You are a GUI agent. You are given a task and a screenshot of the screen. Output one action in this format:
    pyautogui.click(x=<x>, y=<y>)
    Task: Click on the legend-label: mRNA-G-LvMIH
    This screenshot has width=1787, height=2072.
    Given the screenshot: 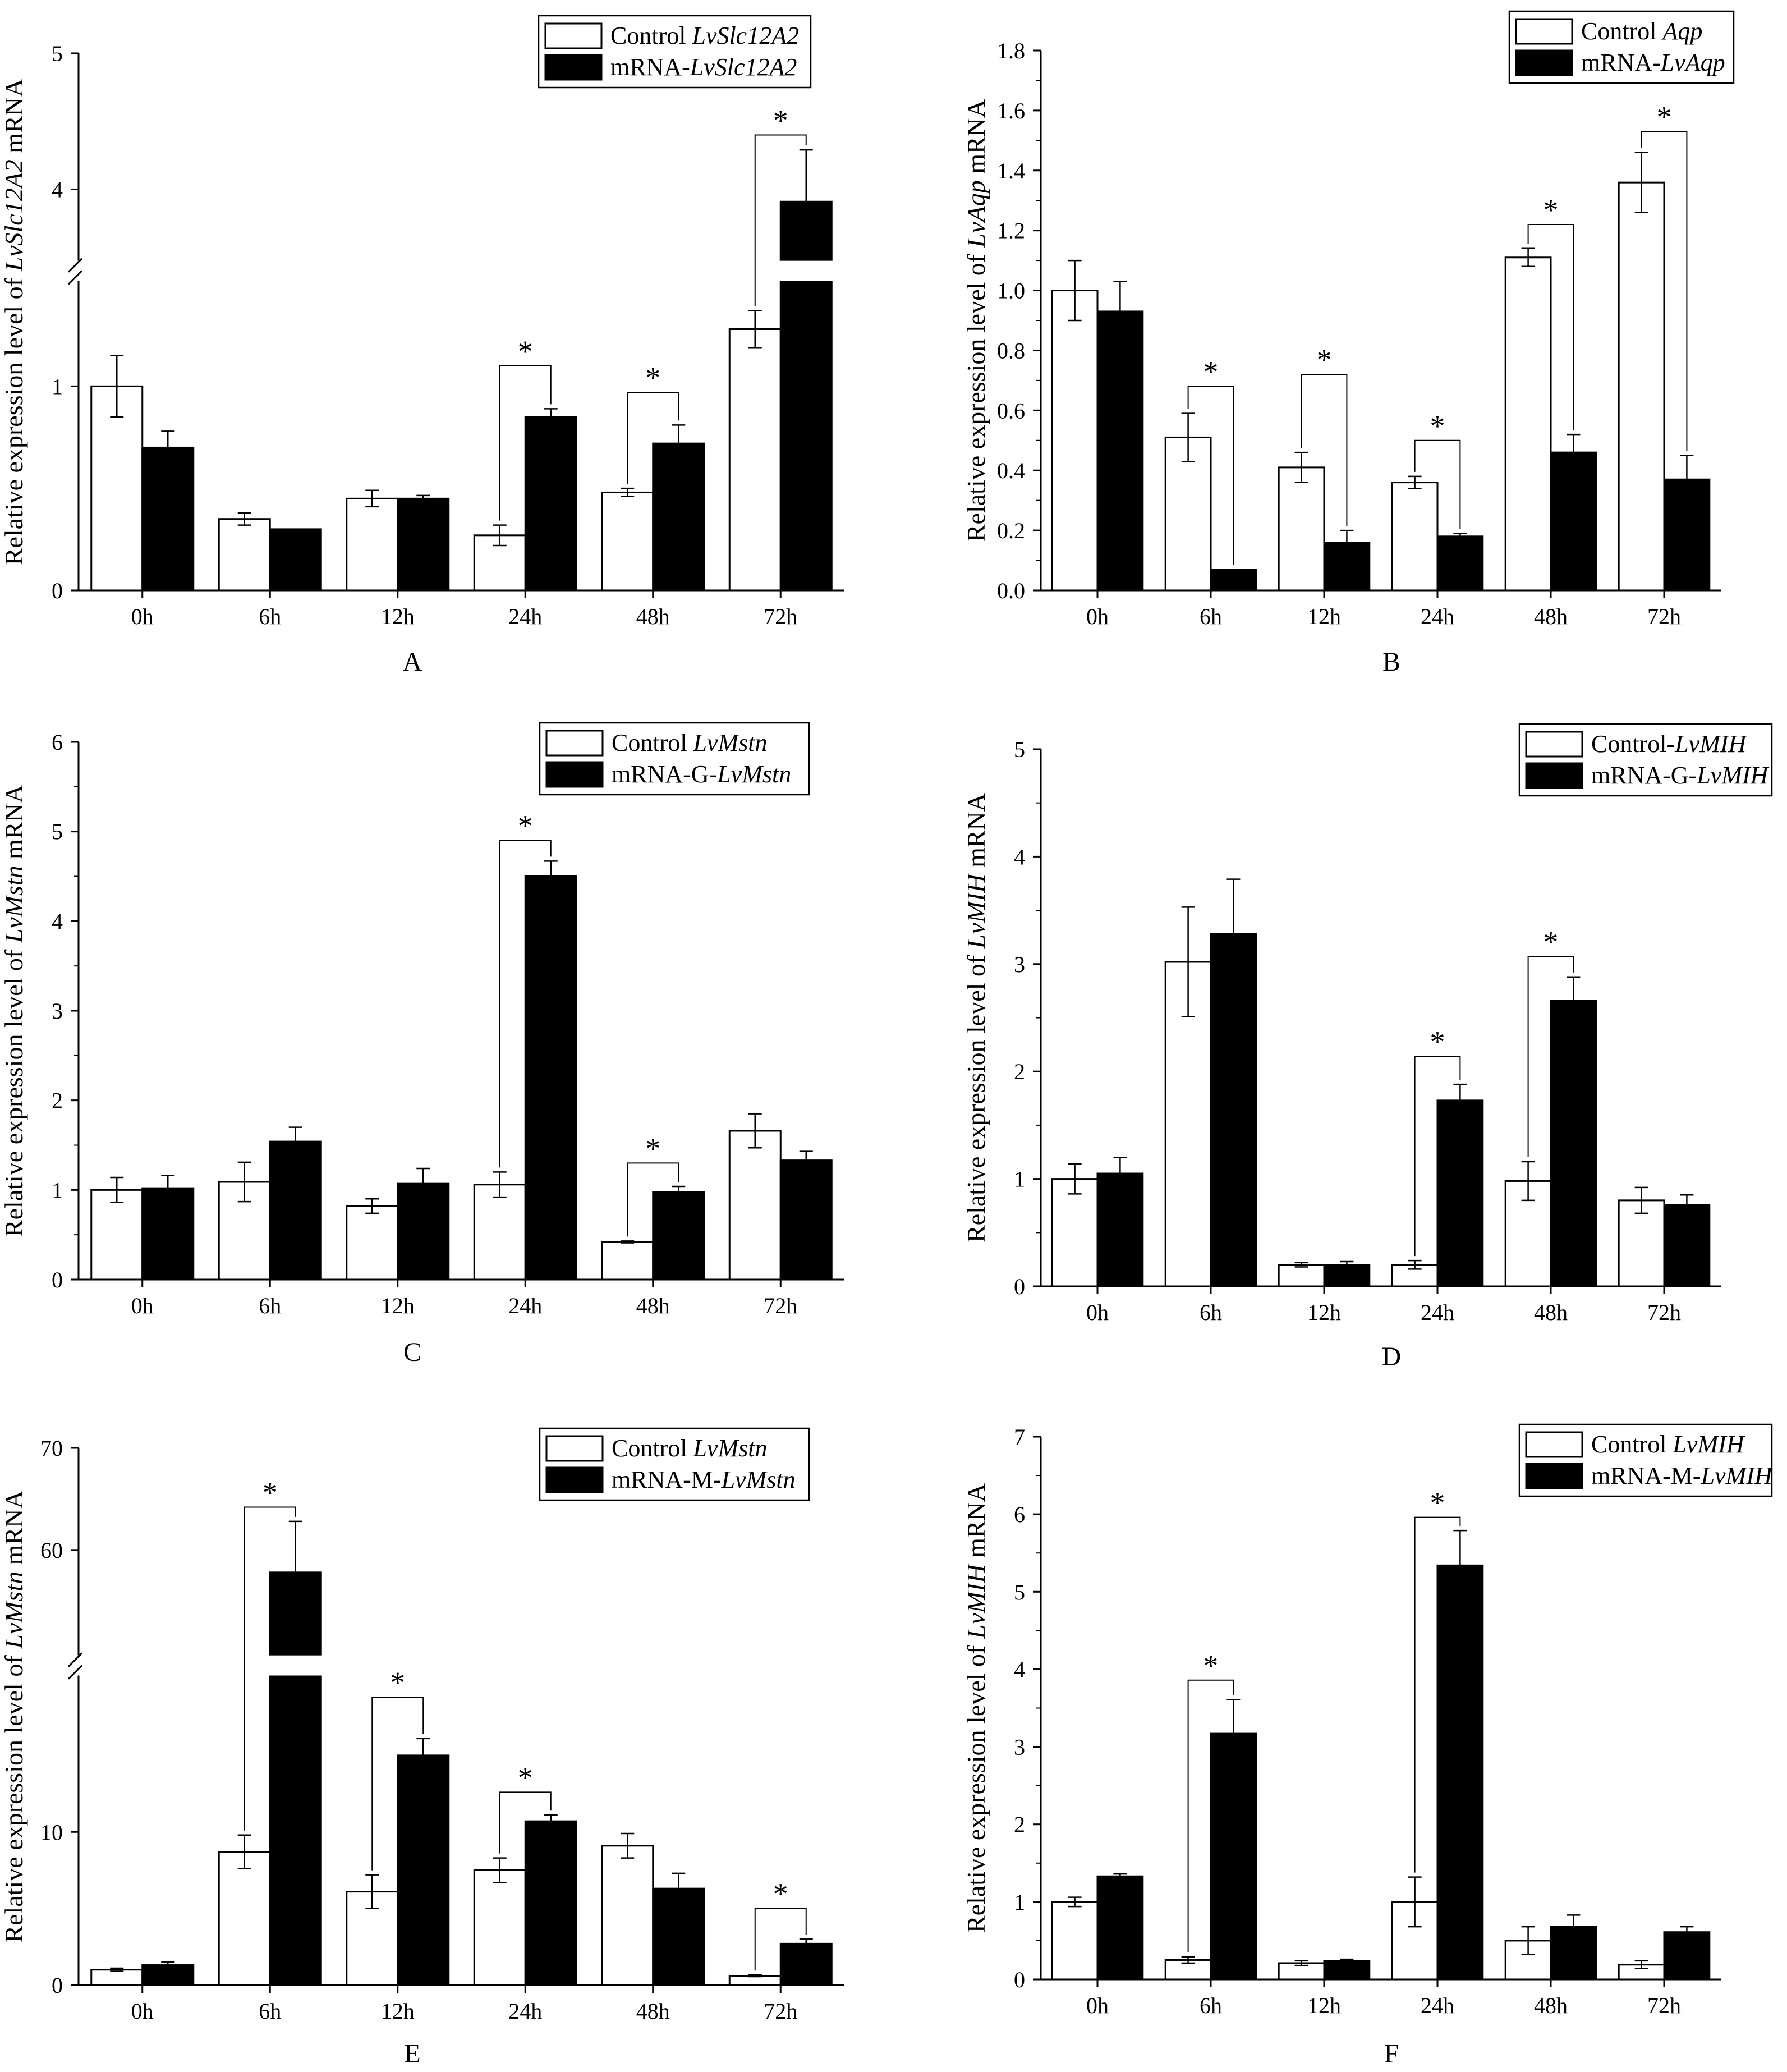 What is the action you would take?
    pyautogui.click(x=1680, y=775)
    